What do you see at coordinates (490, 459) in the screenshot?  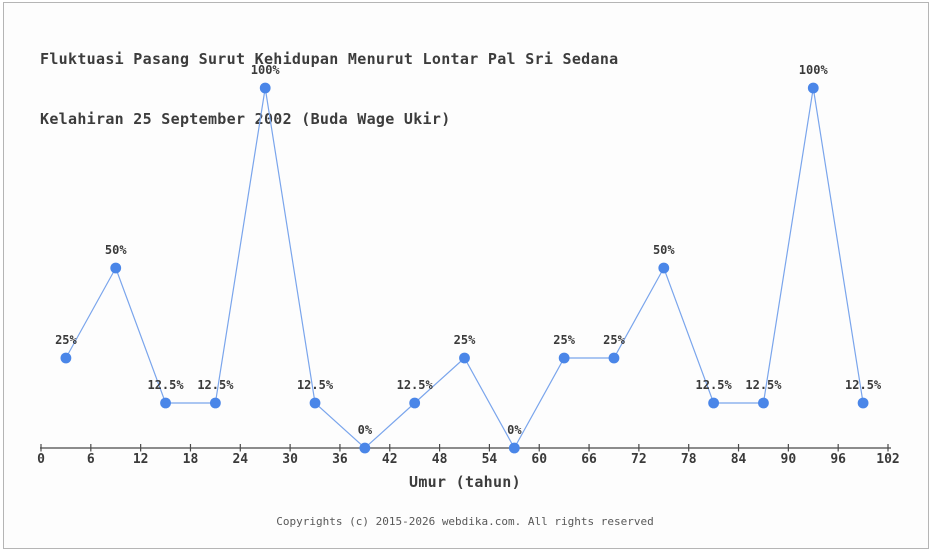 I see `x-tick-label: 54` at bounding box center [490, 459].